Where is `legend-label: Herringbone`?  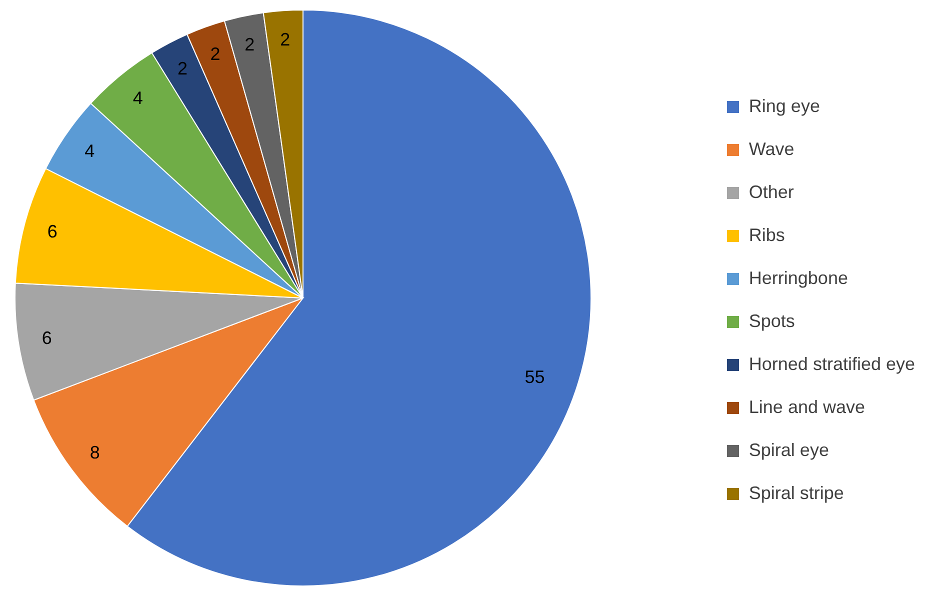
legend-label: Herringbone is located at coordinates (798, 278).